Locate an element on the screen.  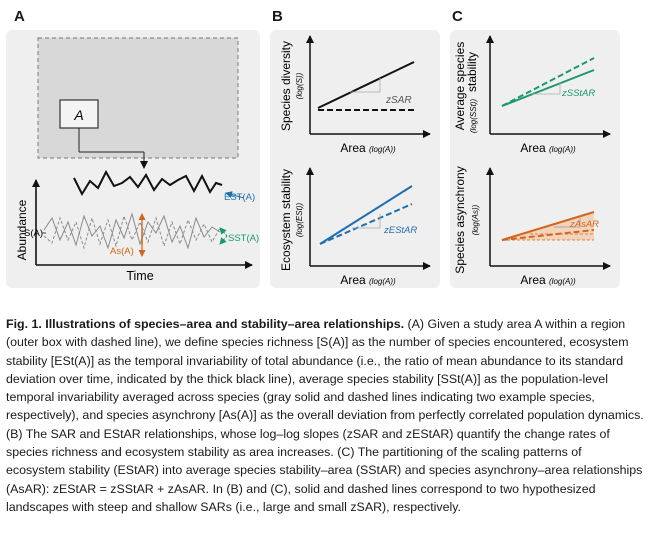
panel-b is located at coordinates (355, 159).